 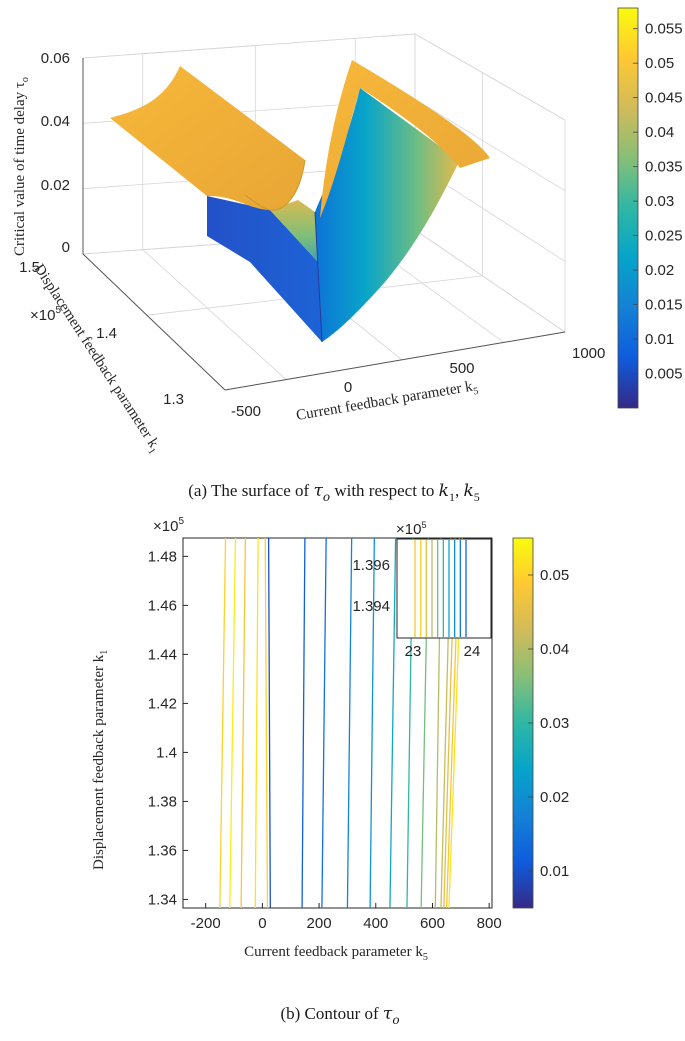 What do you see at coordinates (106, 333) in the screenshot?
I see `y-tick: 1.4` at bounding box center [106, 333].